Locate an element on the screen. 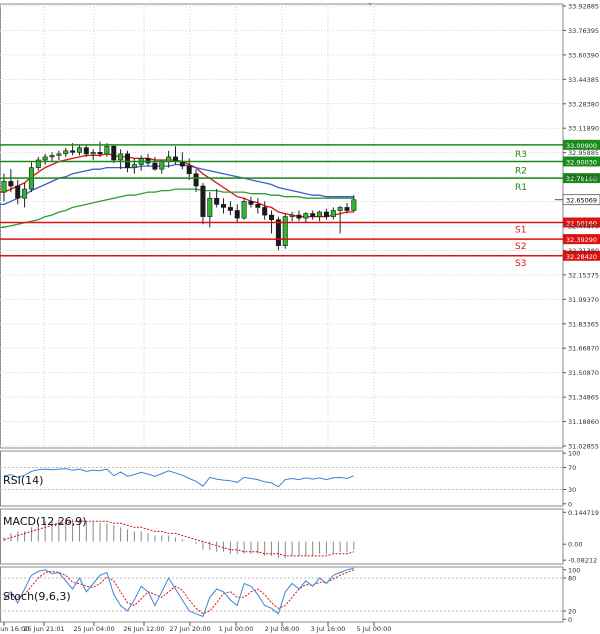 The image size is (600, 634). price-tick-label: 31.99370 is located at coordinates (583, 300).